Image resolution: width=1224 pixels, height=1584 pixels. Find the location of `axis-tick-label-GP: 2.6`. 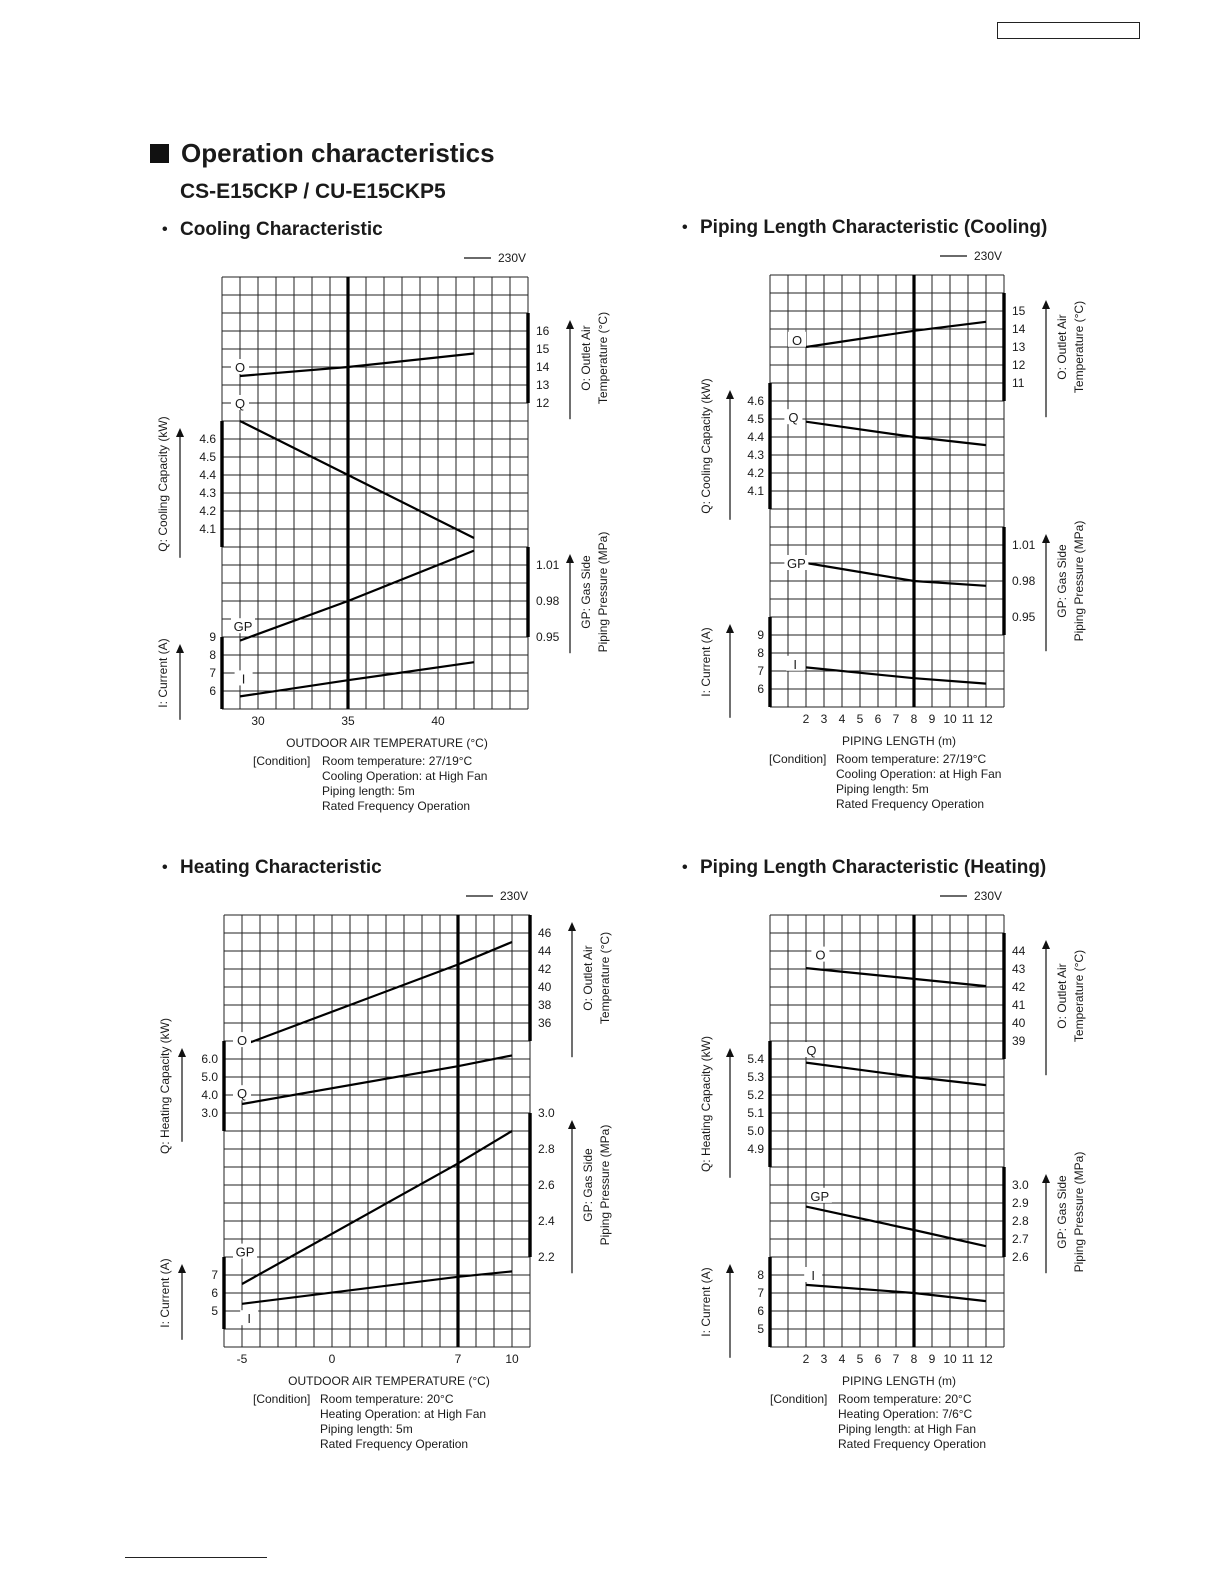

axis-tick-label-GP: 2.6 is located at coordinates (1020, 1257).